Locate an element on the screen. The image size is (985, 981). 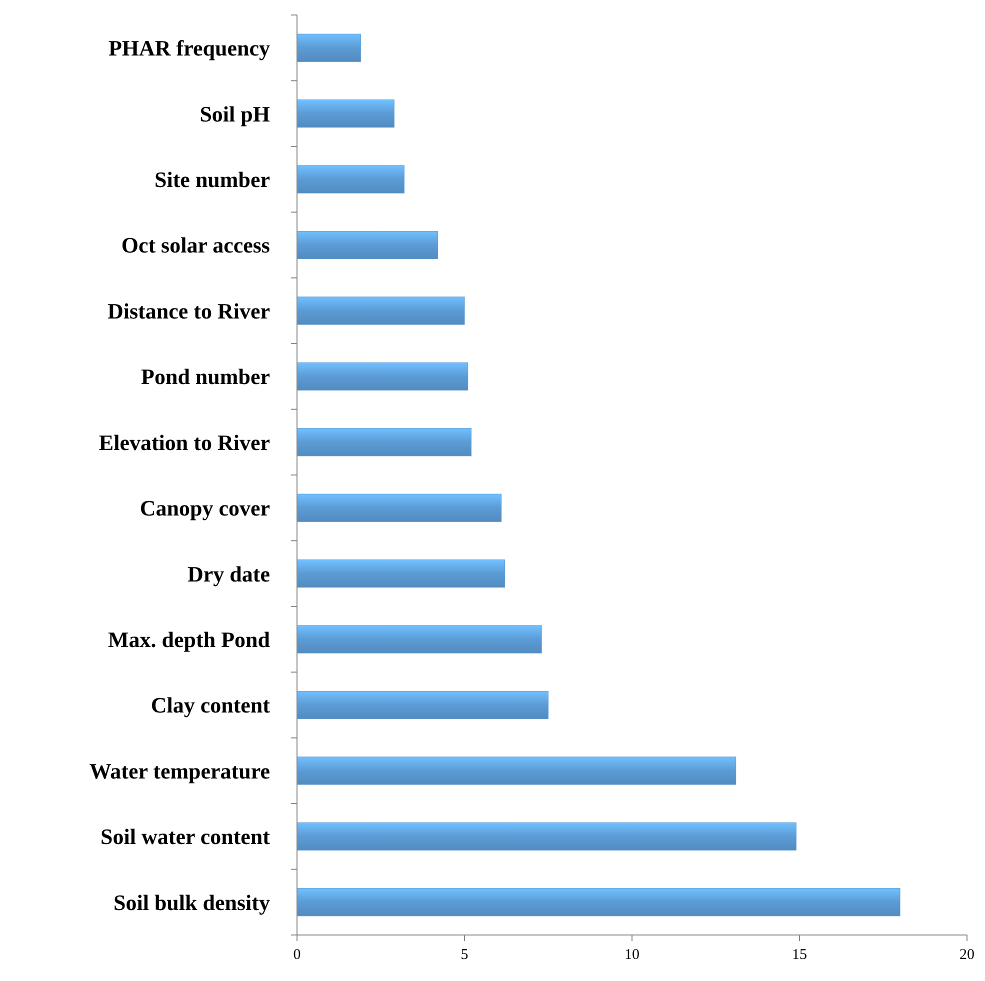
y-tick-label: Site number is located at coordinates (212, 179).